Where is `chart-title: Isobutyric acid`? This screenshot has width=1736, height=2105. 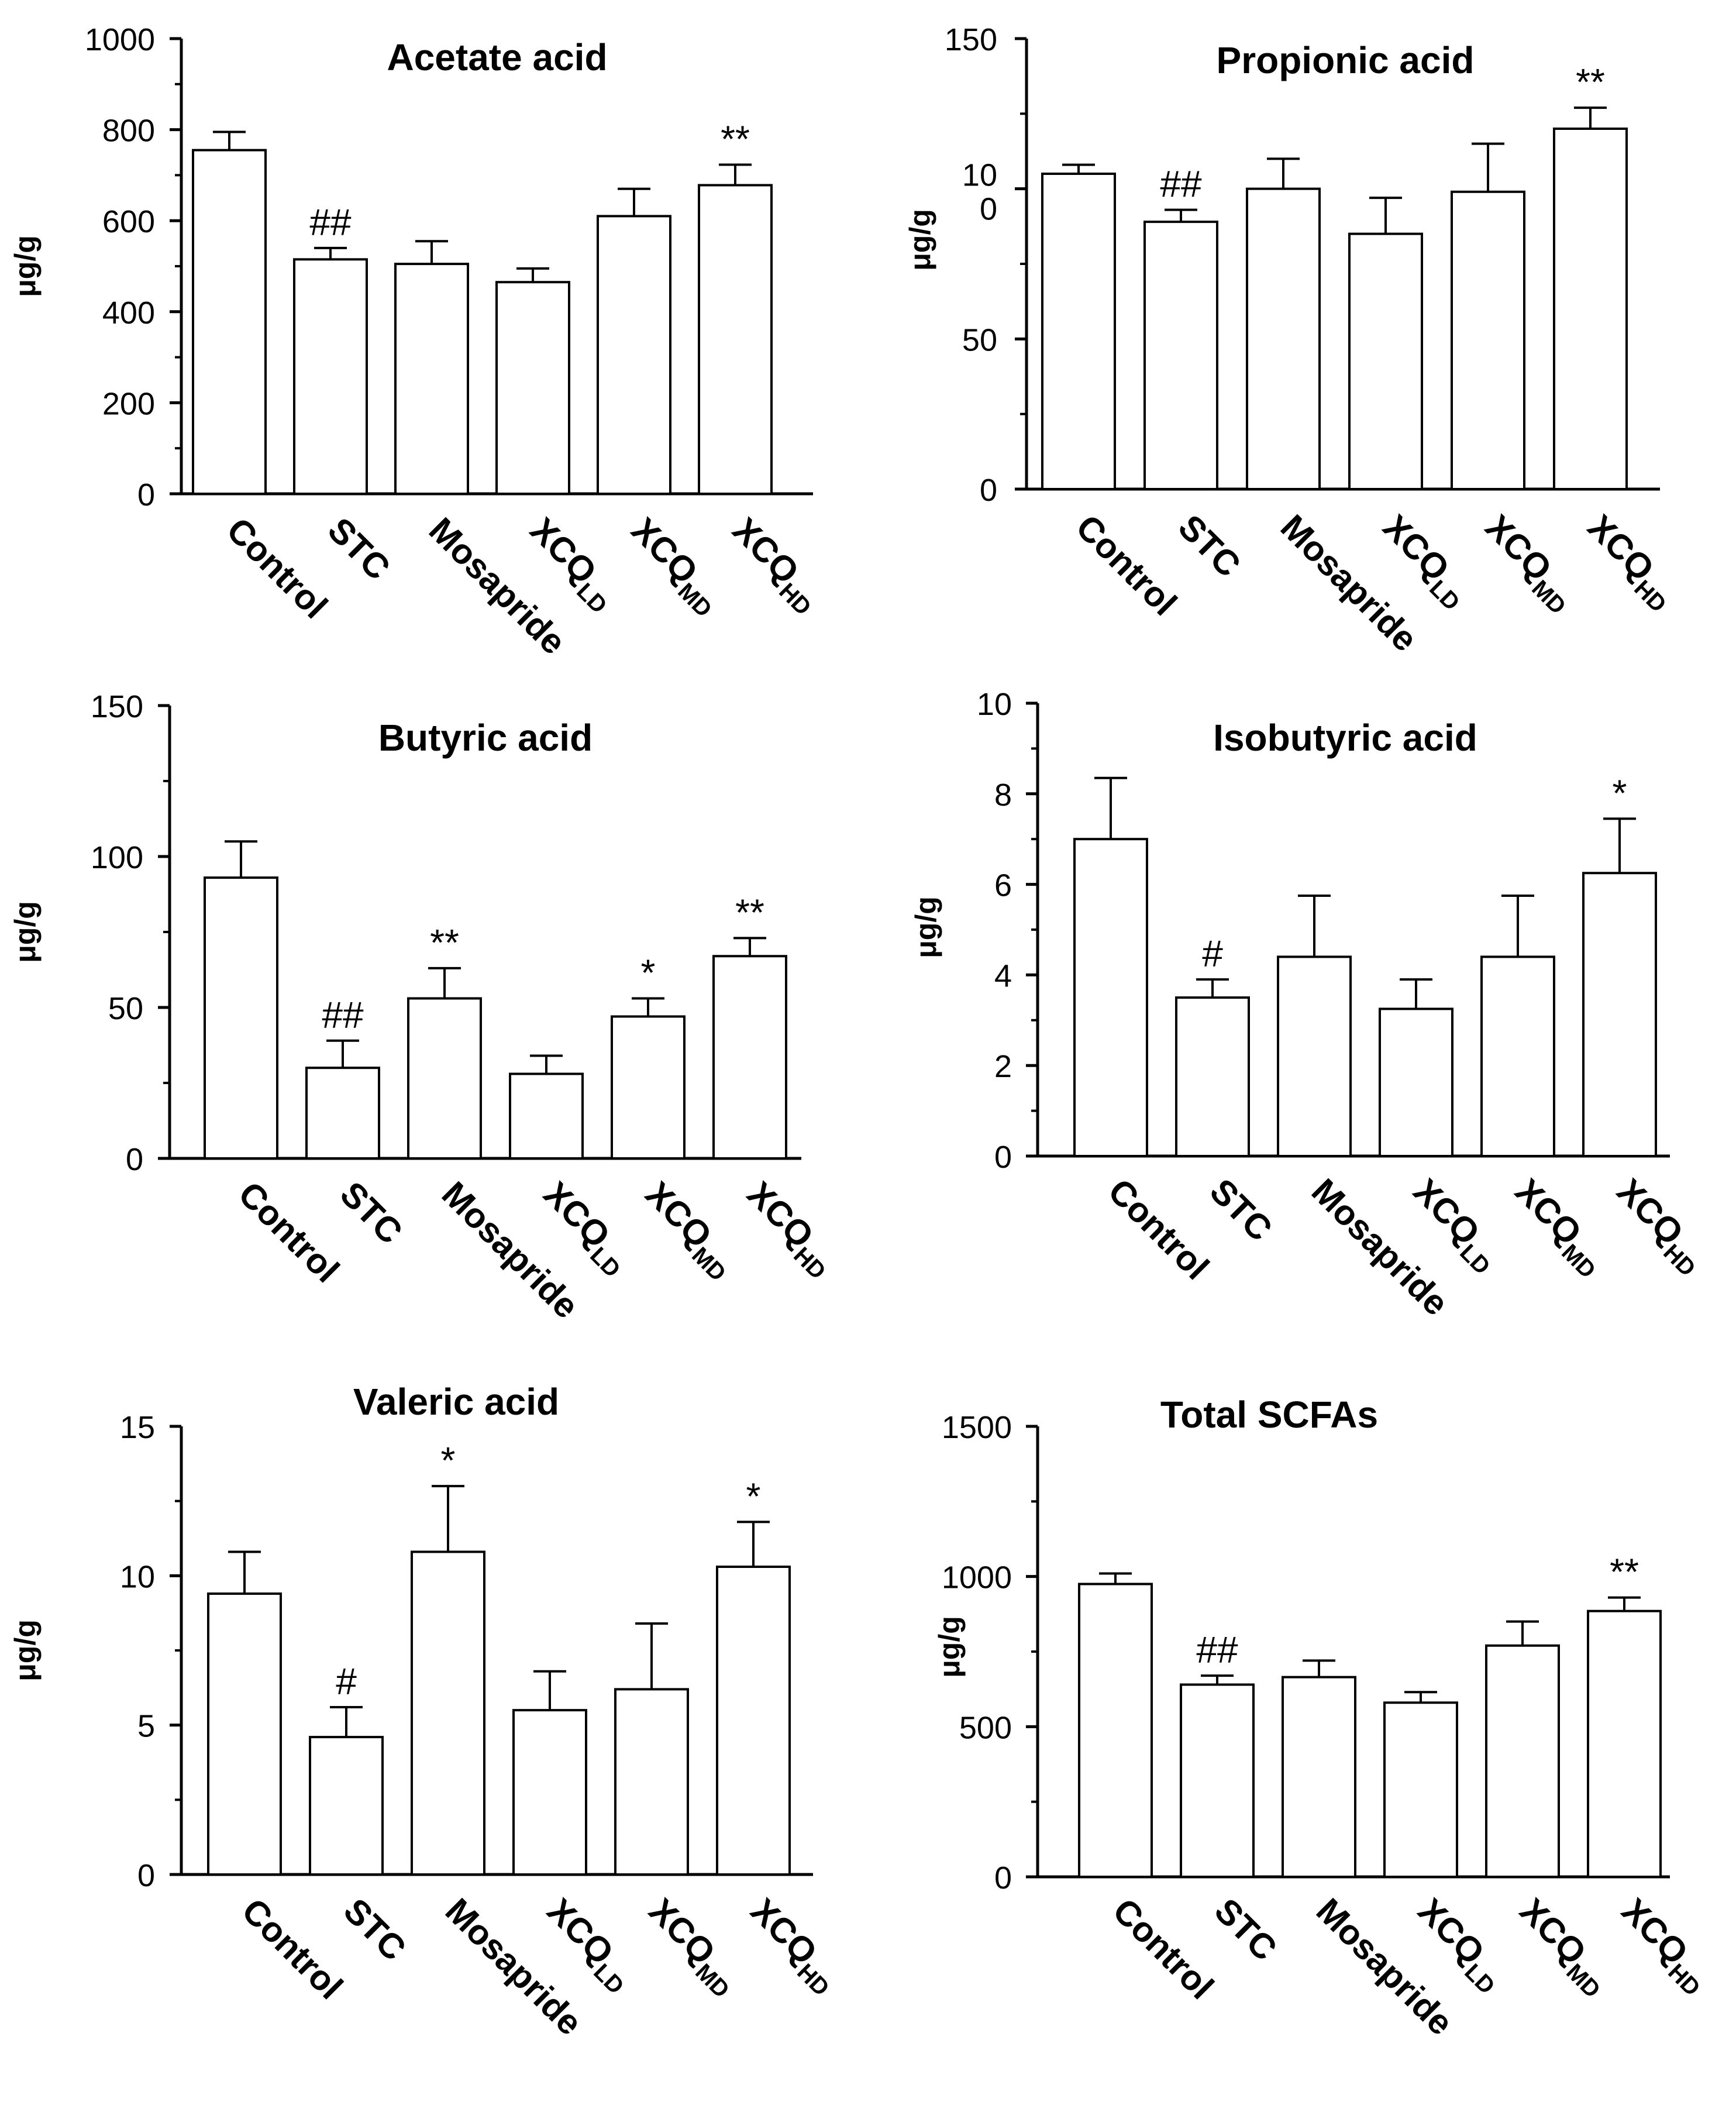 chart-title: Isobutyric acid is located at coordinates (1345, 738).